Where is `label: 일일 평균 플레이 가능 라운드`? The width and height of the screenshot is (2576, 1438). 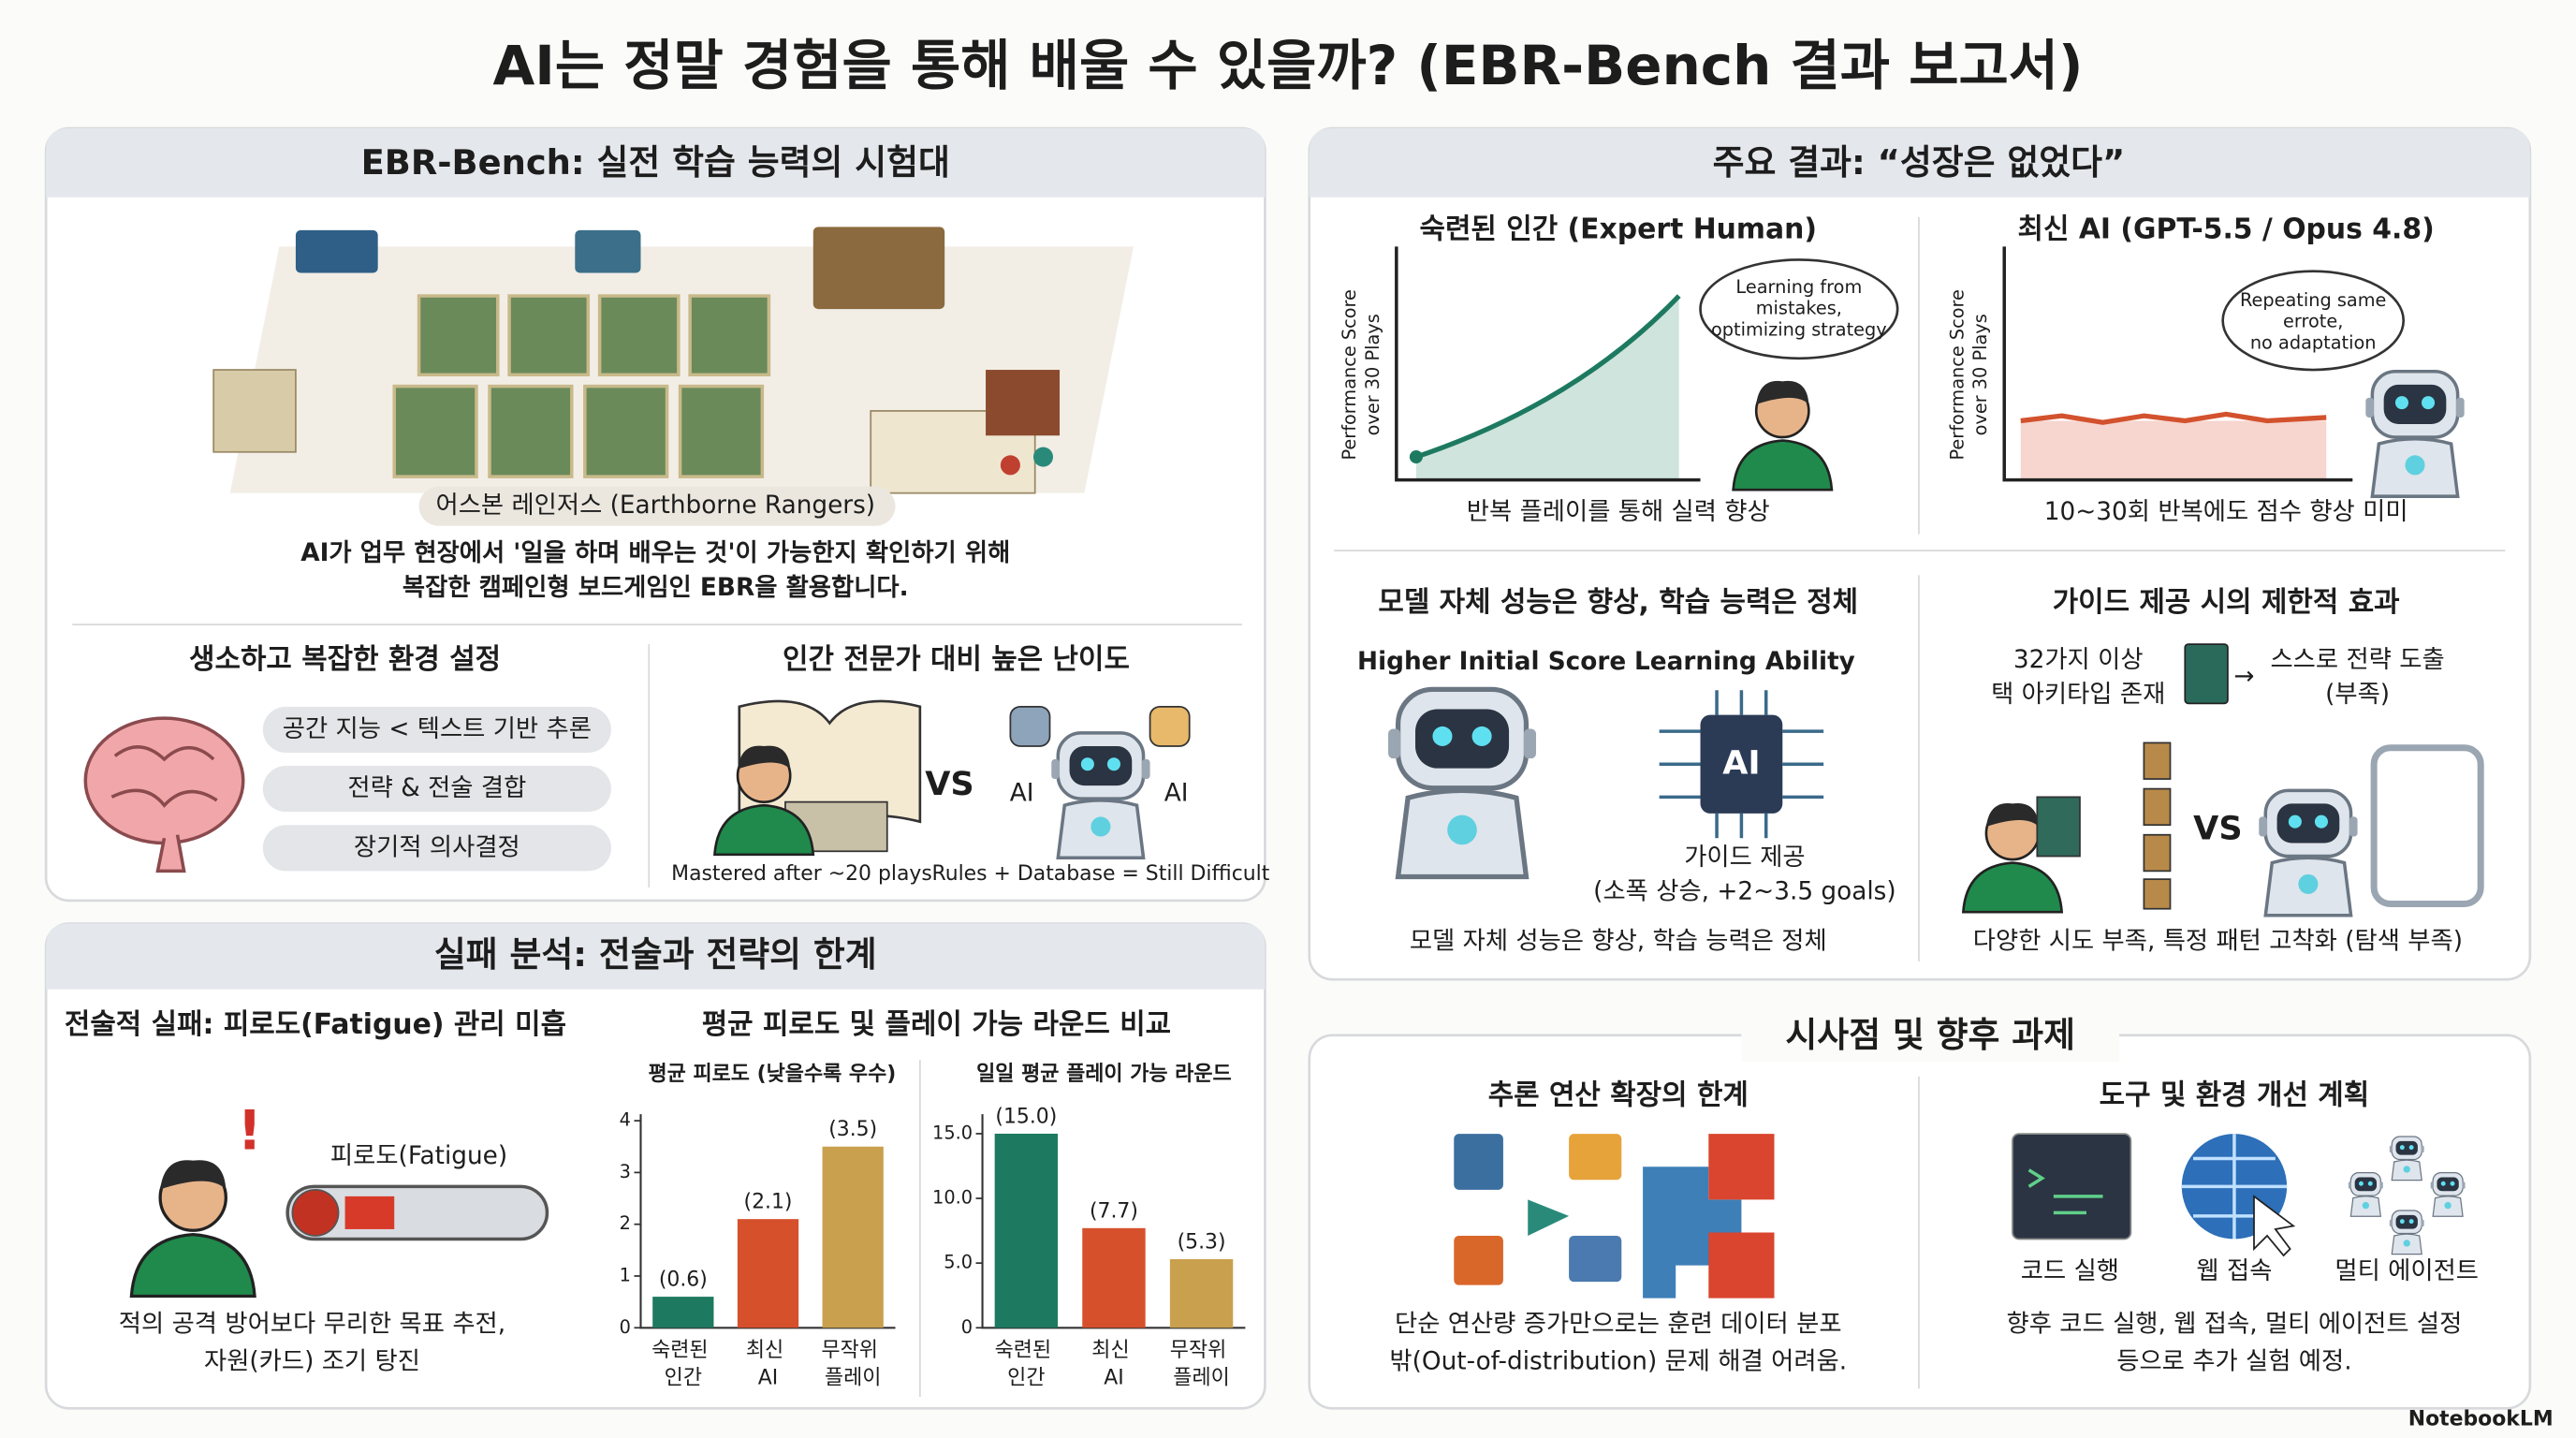 label: 일일 평균 플레이 가능 라운드 is located at coordinates (1104, 1074).